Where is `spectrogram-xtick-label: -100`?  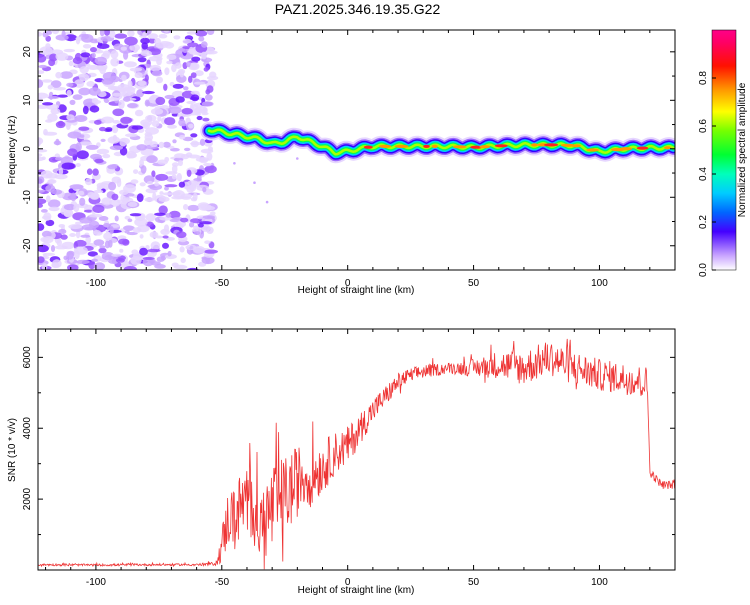
spectrogram-xtick-label: -100 is located at coordinates (96, 283).